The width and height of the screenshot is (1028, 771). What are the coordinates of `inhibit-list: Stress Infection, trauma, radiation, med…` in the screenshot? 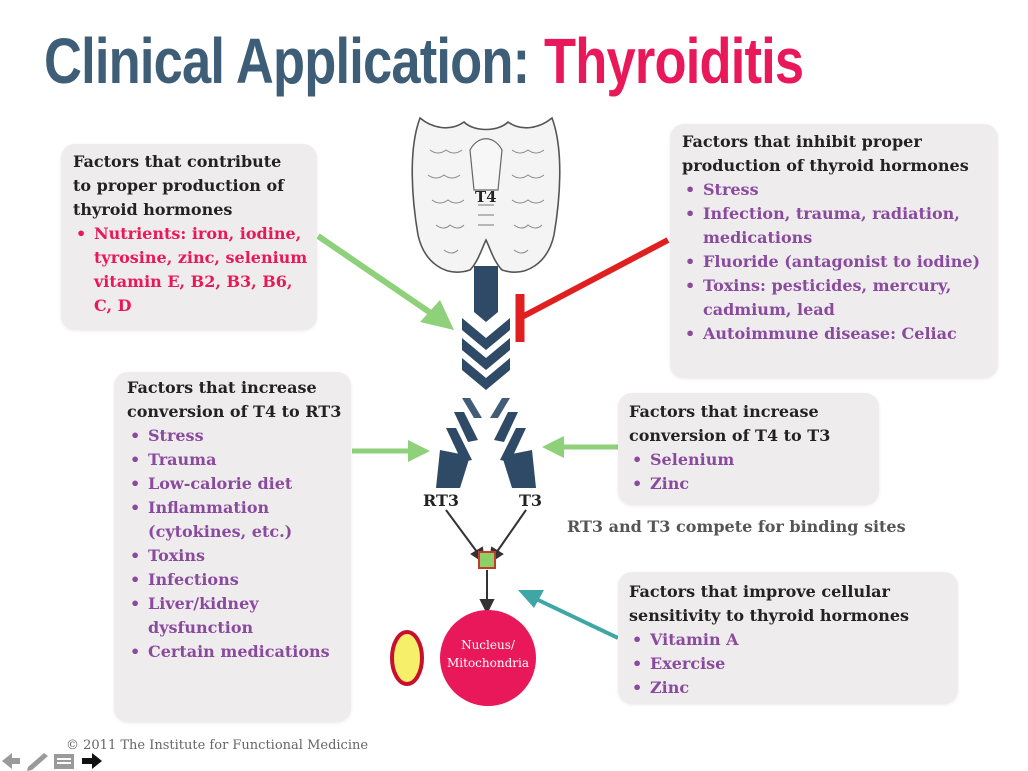 It's located at (832, 262).